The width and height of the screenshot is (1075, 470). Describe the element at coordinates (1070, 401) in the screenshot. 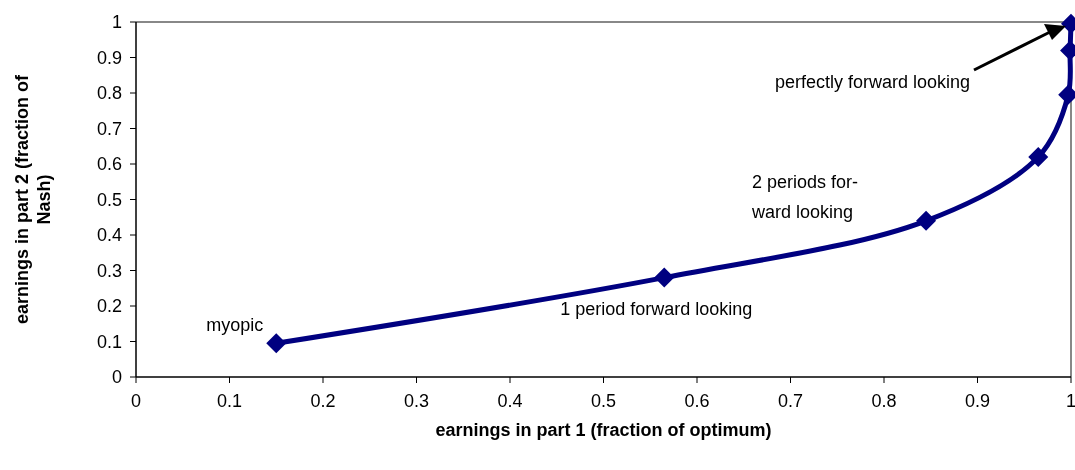

I see `x-tick-label: 1` at that location.